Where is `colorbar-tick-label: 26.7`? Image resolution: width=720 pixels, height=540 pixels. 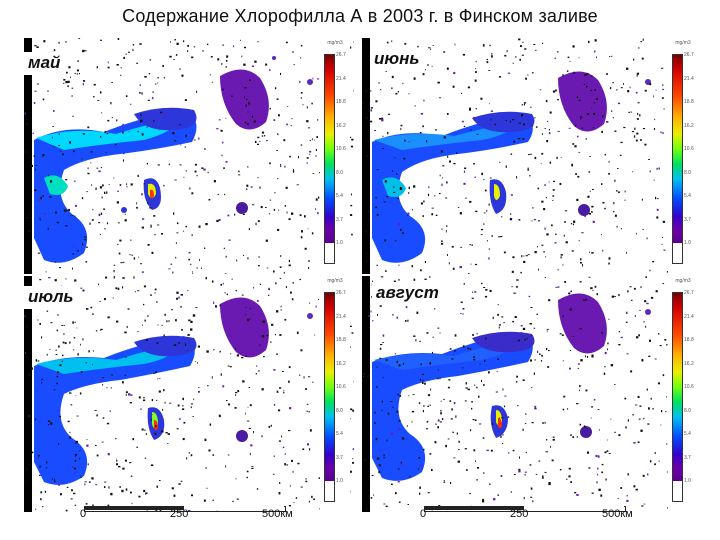
colorbar-tick-label: 26.7 is located at coordinates (341, 55).